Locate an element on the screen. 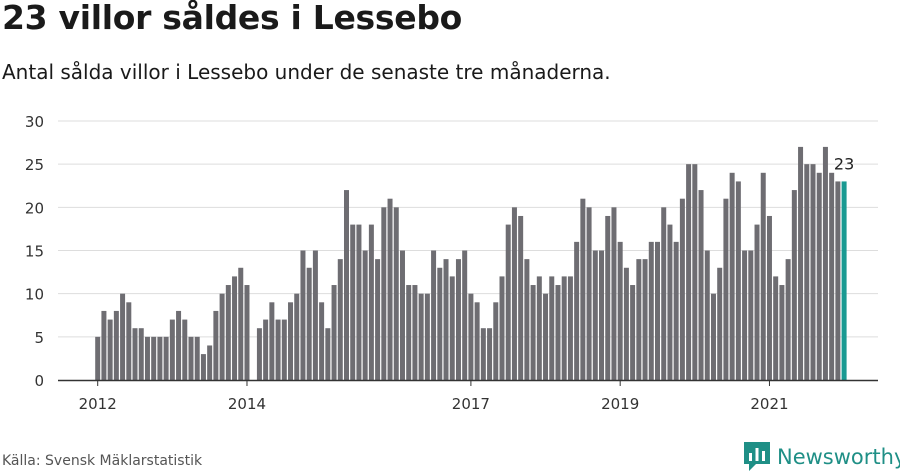 The width and height of the screenshot is (900, 474). brand-logo: Newsworthy is located at coordinates (822, 457).